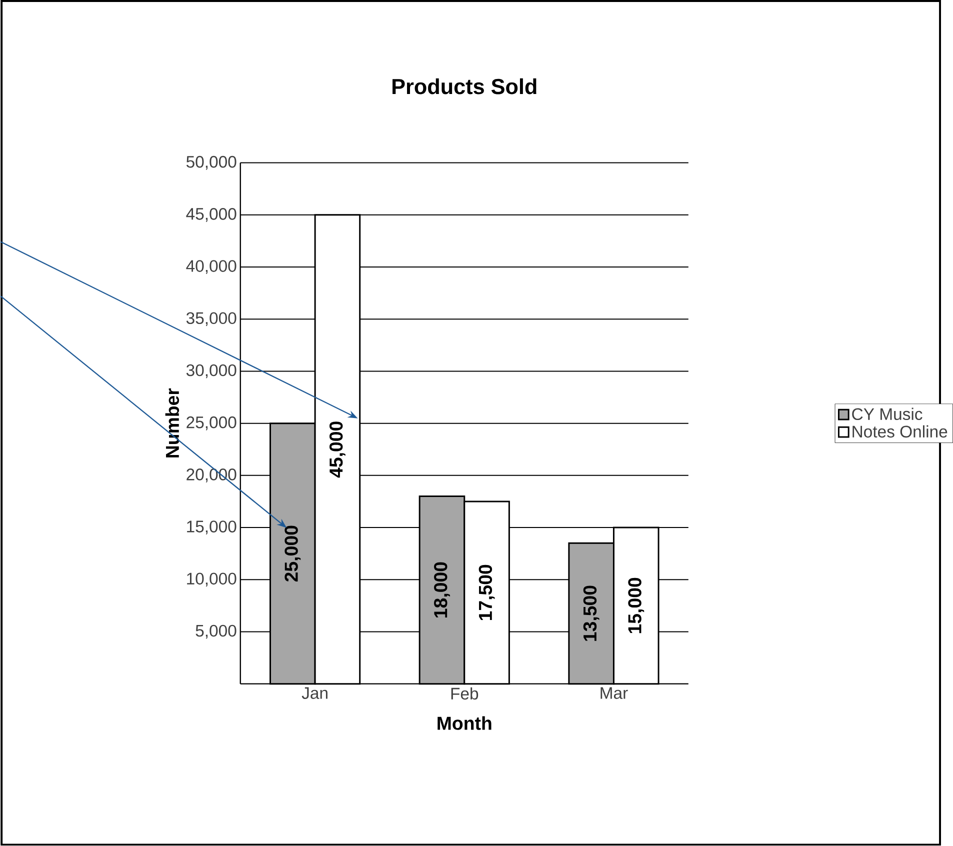 This screenshot has height=846, width=953. What do you see at coordinates (216, 631) in the screenshot?
I see `y-tick-label: 5,000` at bounding box center [216, 631].